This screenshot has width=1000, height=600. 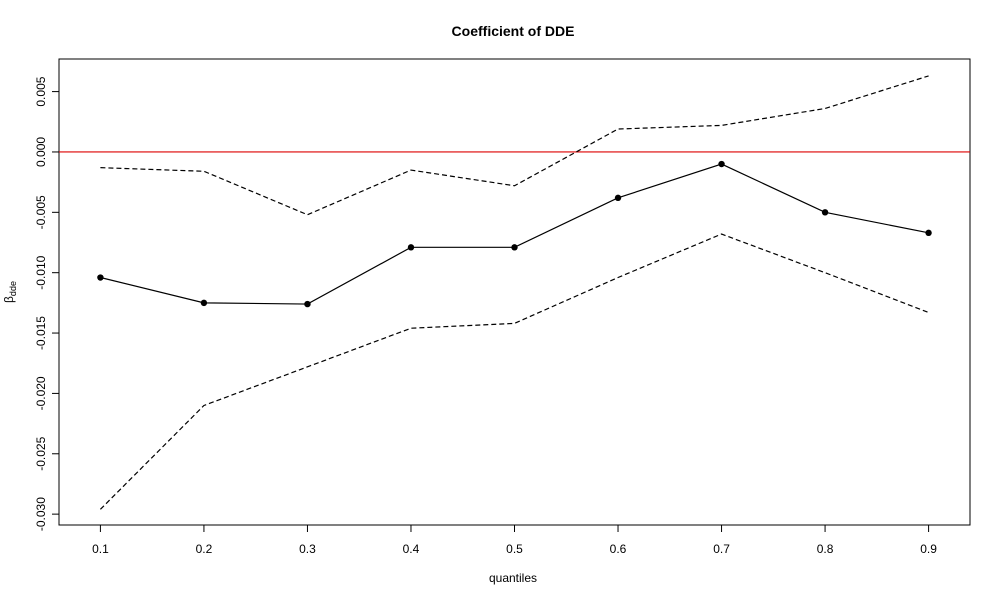 I want to click on x-tick-label: 0.1, so click(x=100, y=549).